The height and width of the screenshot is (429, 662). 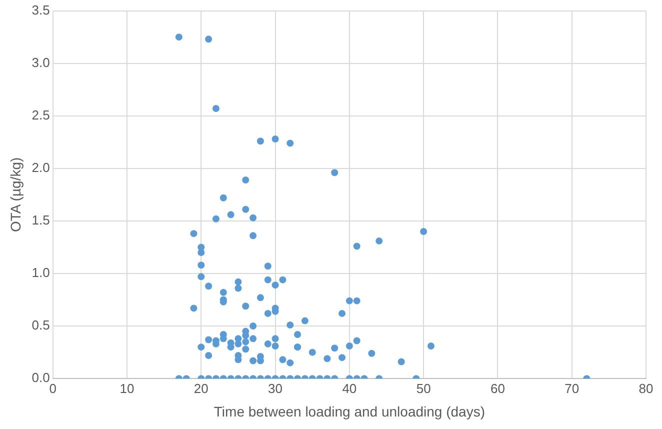 What do you see at coordinates (349, 411) in the screenshot?
I see `x-axis-title: Time between loading and unloading (days)` at bounding box center [349, 411].